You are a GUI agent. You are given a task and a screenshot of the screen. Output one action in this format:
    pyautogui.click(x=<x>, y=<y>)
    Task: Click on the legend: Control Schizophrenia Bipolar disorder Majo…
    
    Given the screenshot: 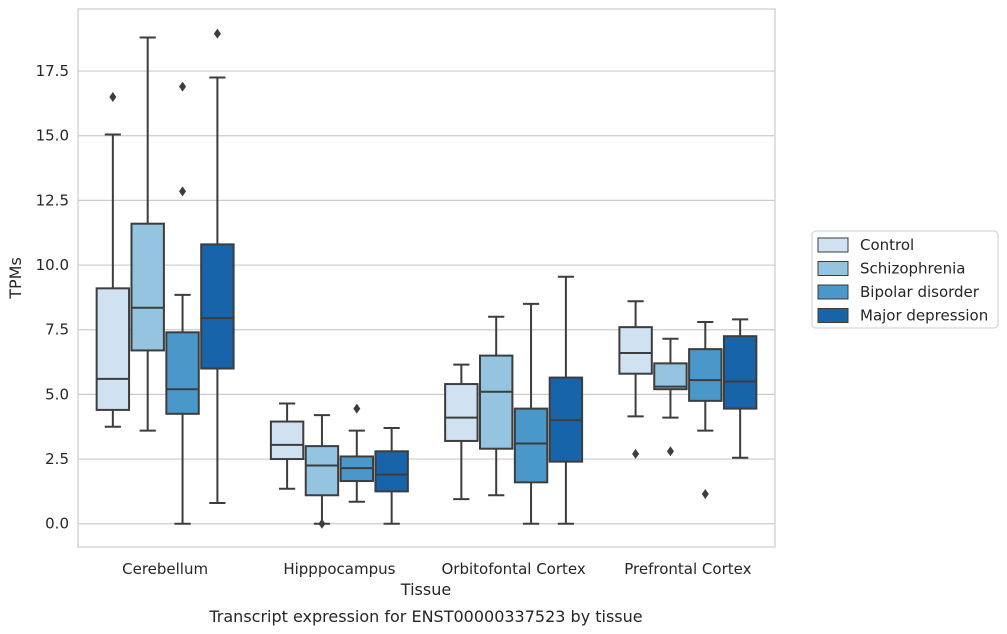 What is the action you would take?
    pyautogui.click(x=905, y=279)
    